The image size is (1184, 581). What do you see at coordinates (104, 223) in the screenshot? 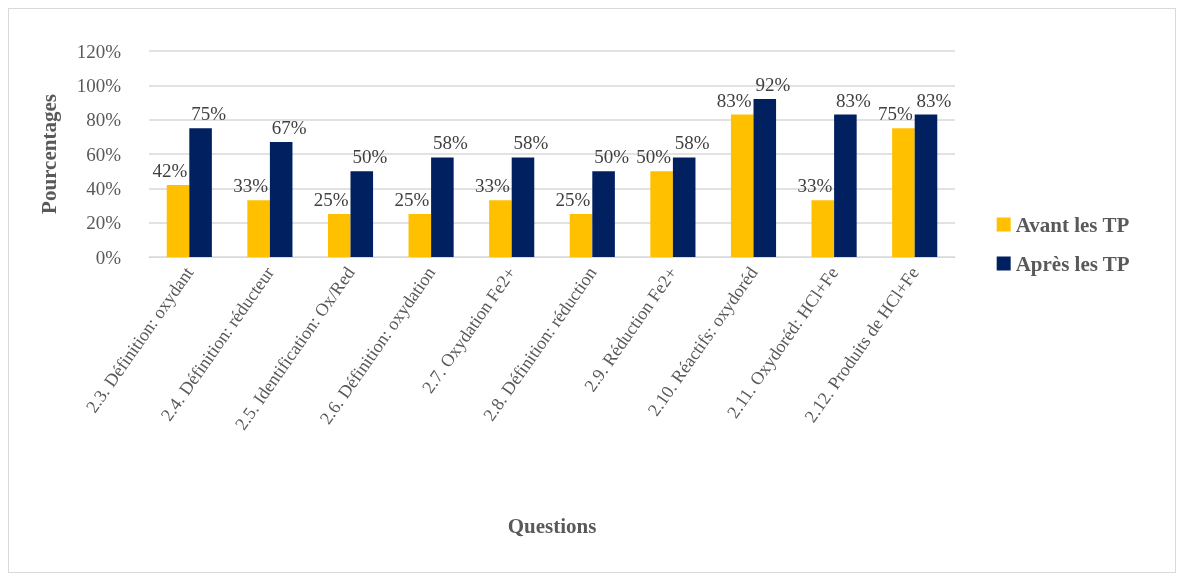
I see `y-tick-label: 20%` at bounding box center [104, 223].